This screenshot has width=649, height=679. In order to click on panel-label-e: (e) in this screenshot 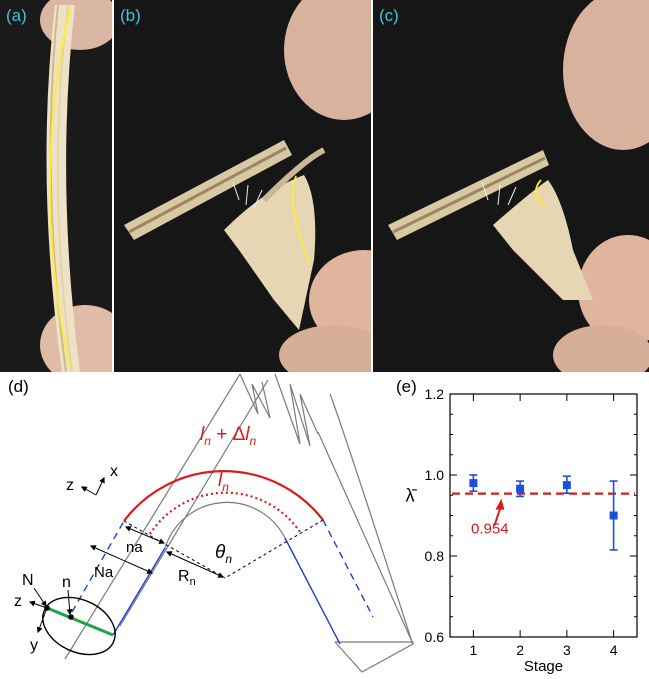, I will do `click(406, 386)`.